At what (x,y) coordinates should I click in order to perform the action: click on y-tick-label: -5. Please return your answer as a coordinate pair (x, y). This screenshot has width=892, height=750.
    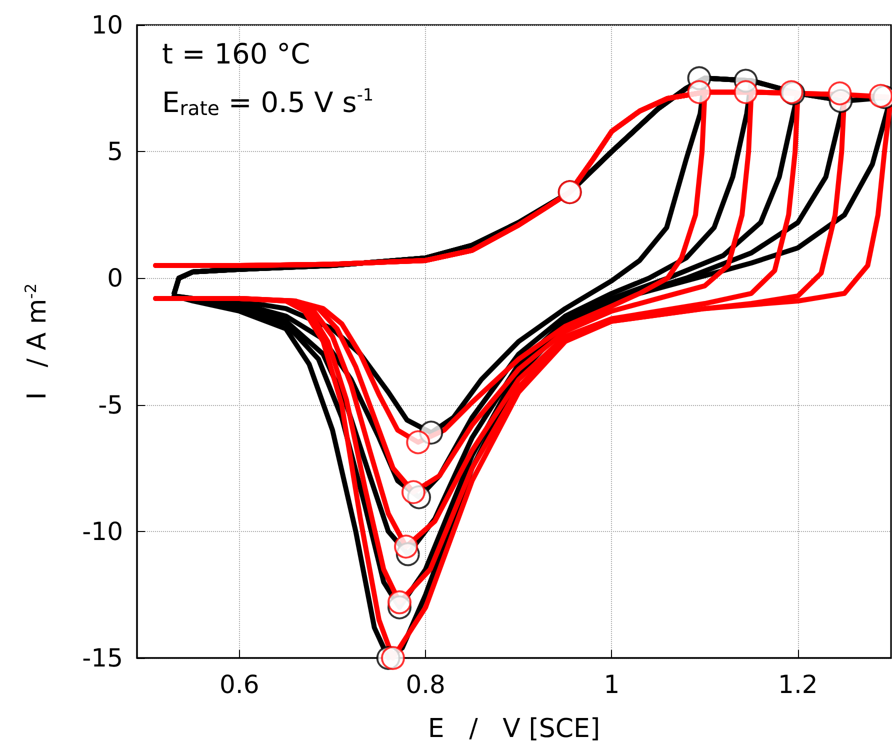
    Looking at the image, I should click on (110, 405).